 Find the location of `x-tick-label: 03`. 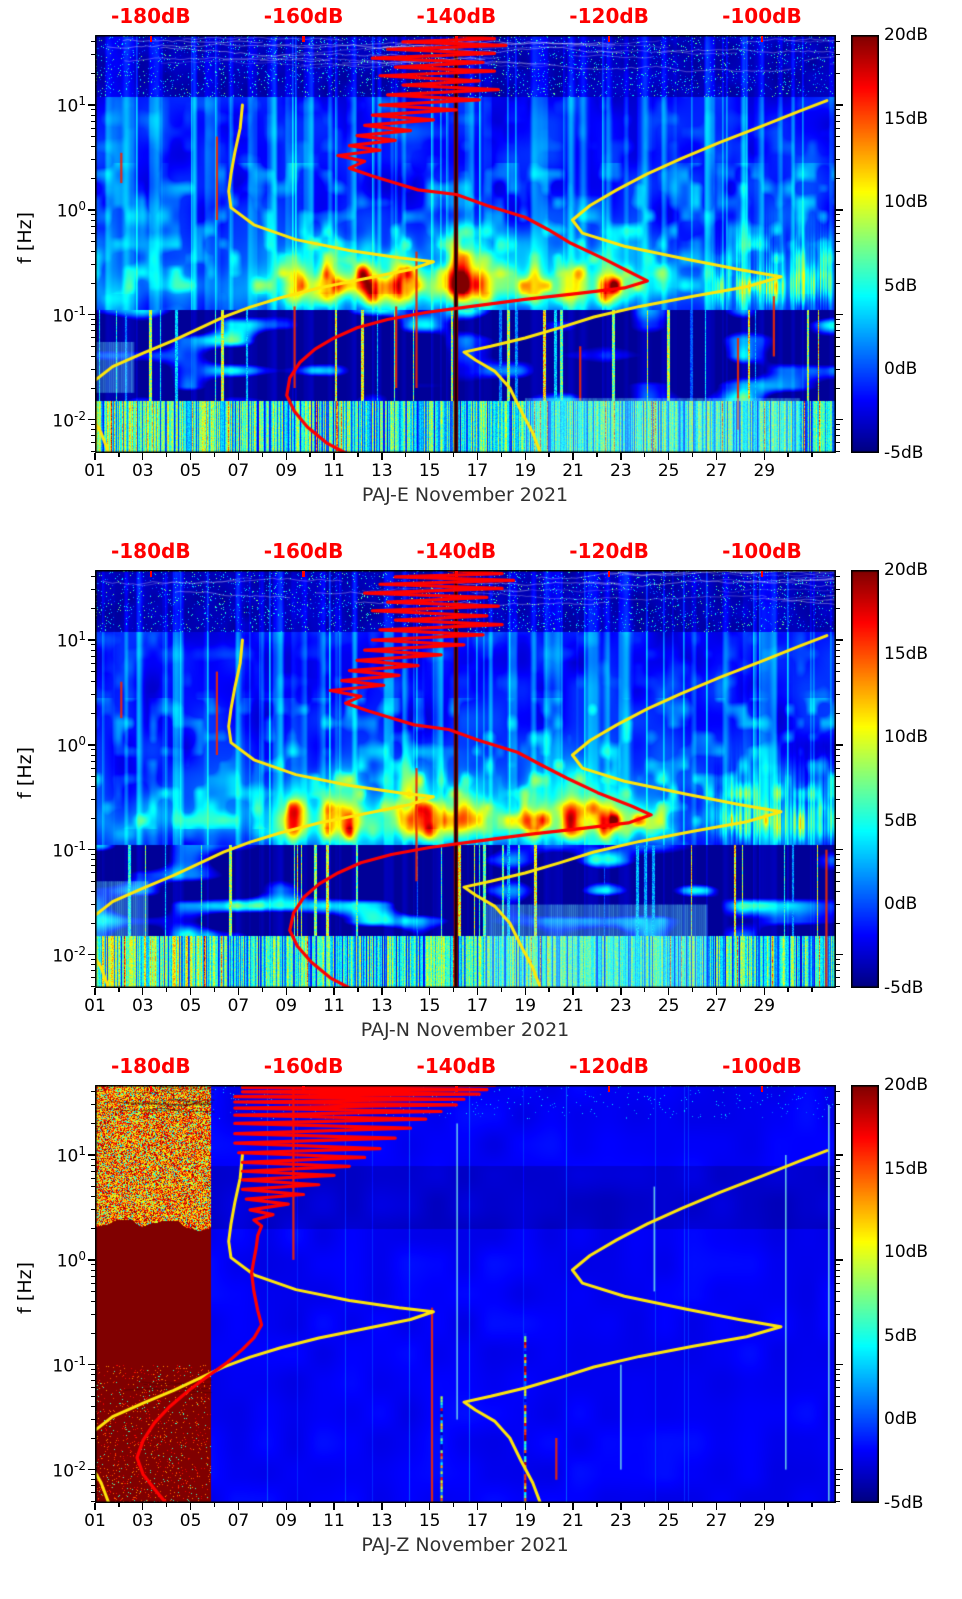

x-tick-label: 03 is located at coordinates (142, 471).